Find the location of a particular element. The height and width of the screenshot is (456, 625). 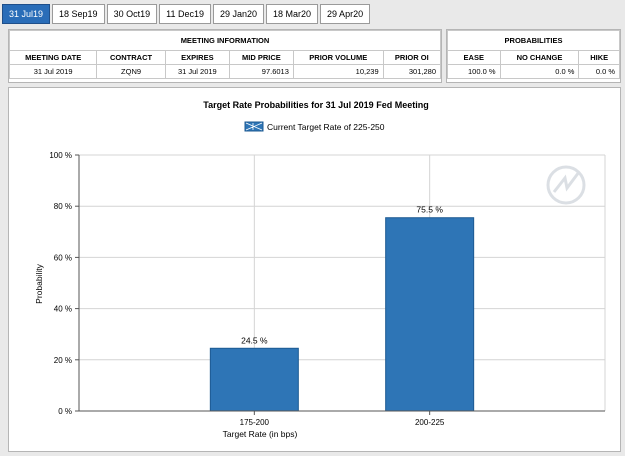

tab-18-sep19: 18 Sep19 is located at coordinates (78, 14).